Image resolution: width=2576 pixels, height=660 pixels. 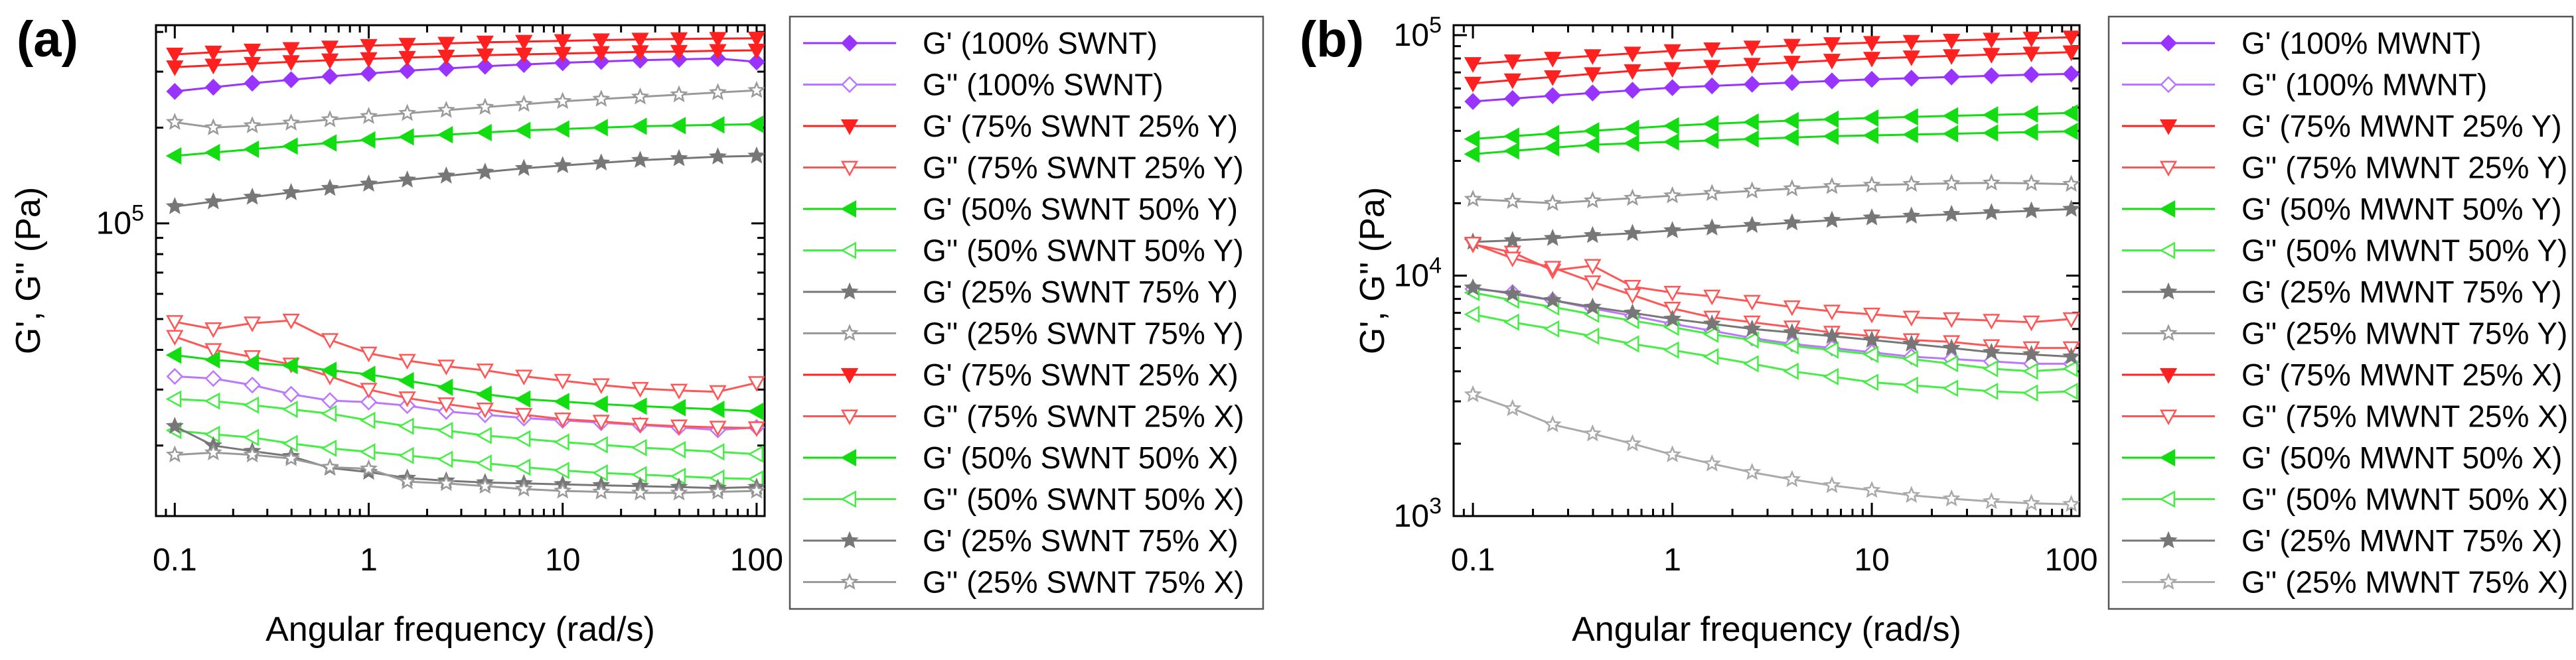 What do you see at coordinates (1418, 514) in the screenshot?
I see `y-tick-label: 10³` at bounding box center [1418, 514].